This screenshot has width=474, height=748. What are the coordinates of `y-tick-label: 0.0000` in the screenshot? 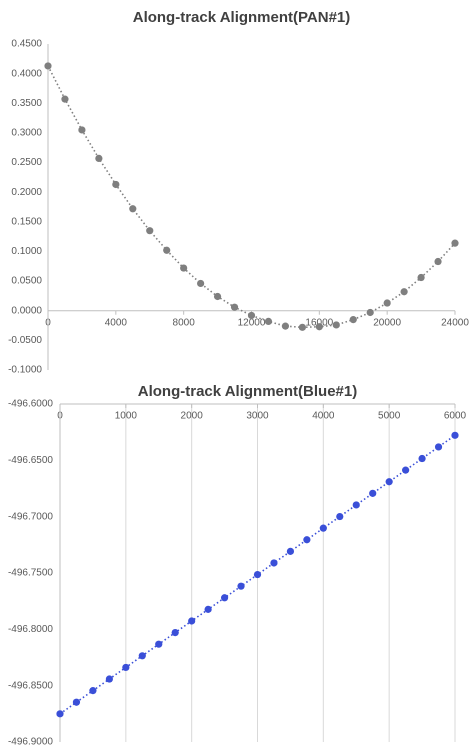 It's located at (26, 310).